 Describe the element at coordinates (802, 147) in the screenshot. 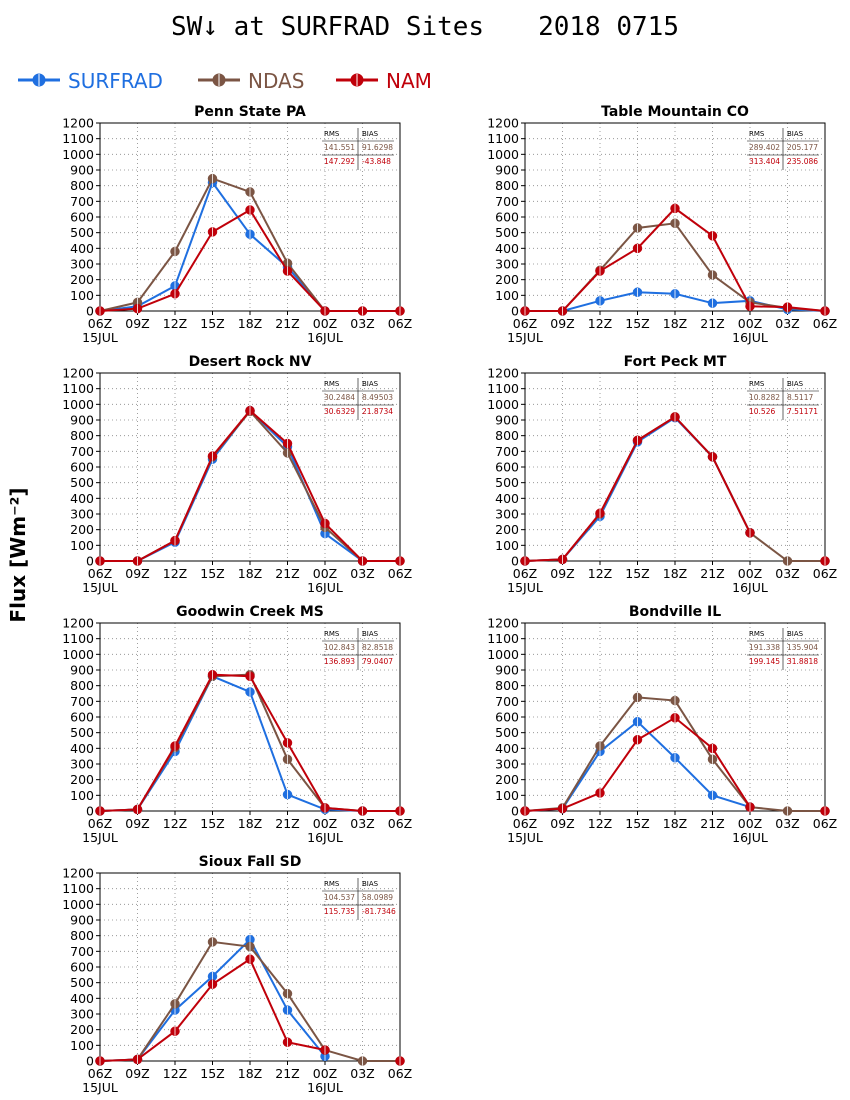

I see `stats-bias-ndas: 205.177` at that location.